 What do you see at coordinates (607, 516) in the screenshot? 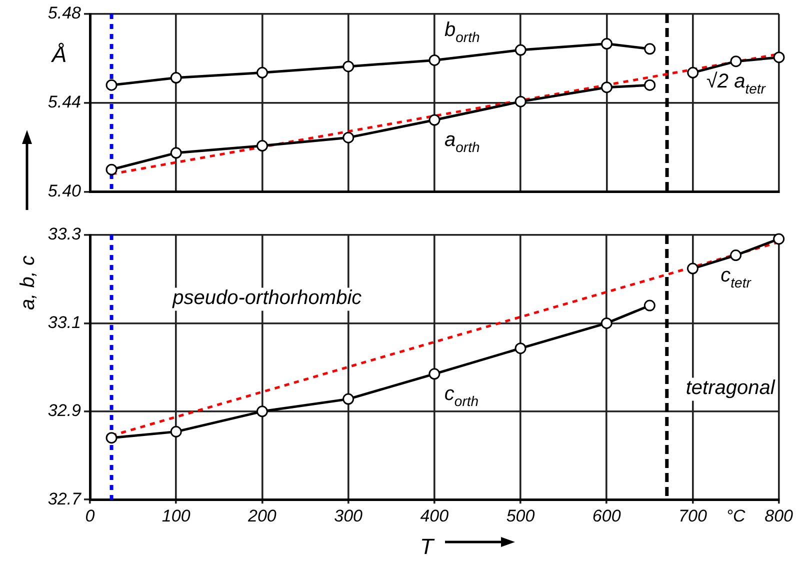
I see `x-tick-label: 600` at bounding box center [607, 516].